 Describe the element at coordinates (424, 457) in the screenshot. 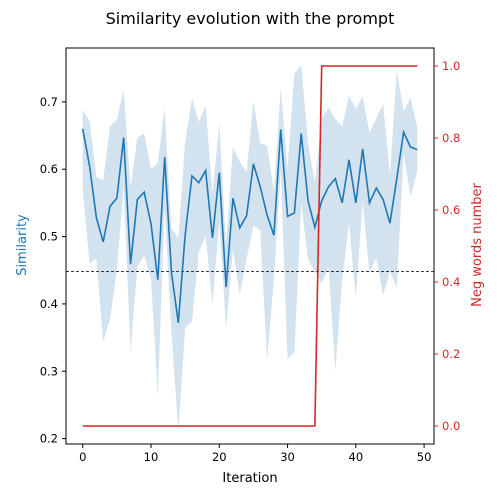

I see `x-tick-label: 50` at that location.